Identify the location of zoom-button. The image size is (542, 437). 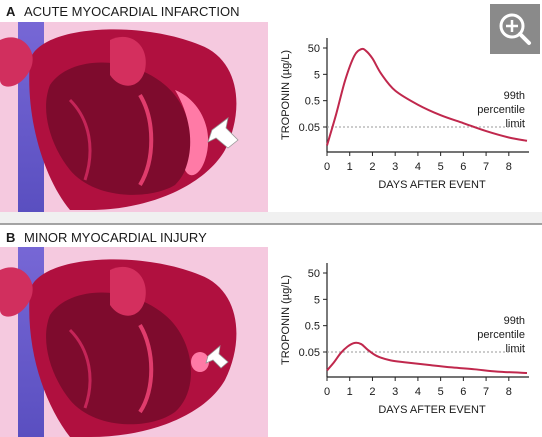
(515, 29).